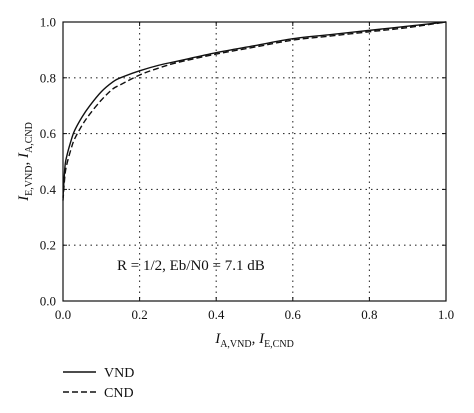  Describe the element at coordinates (48, 301) in the screenshot. I see `y-tick-label: 0.0` at that location.